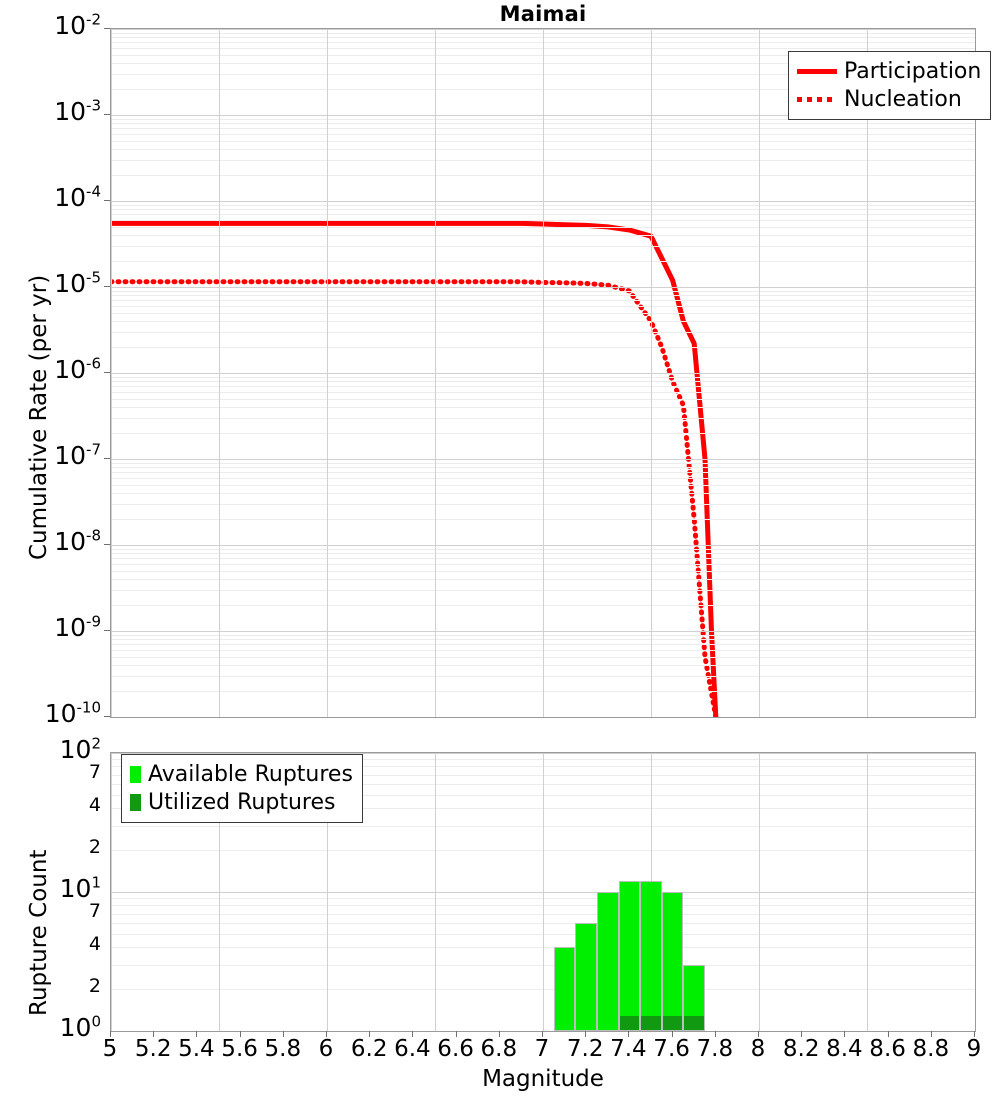 This screenshot has width=1000, height=1100. What do you see at coordinates (628, 1049) in the screenshot?
I see `x-tick-label: 7.4` at bounding box center [628, 1049].